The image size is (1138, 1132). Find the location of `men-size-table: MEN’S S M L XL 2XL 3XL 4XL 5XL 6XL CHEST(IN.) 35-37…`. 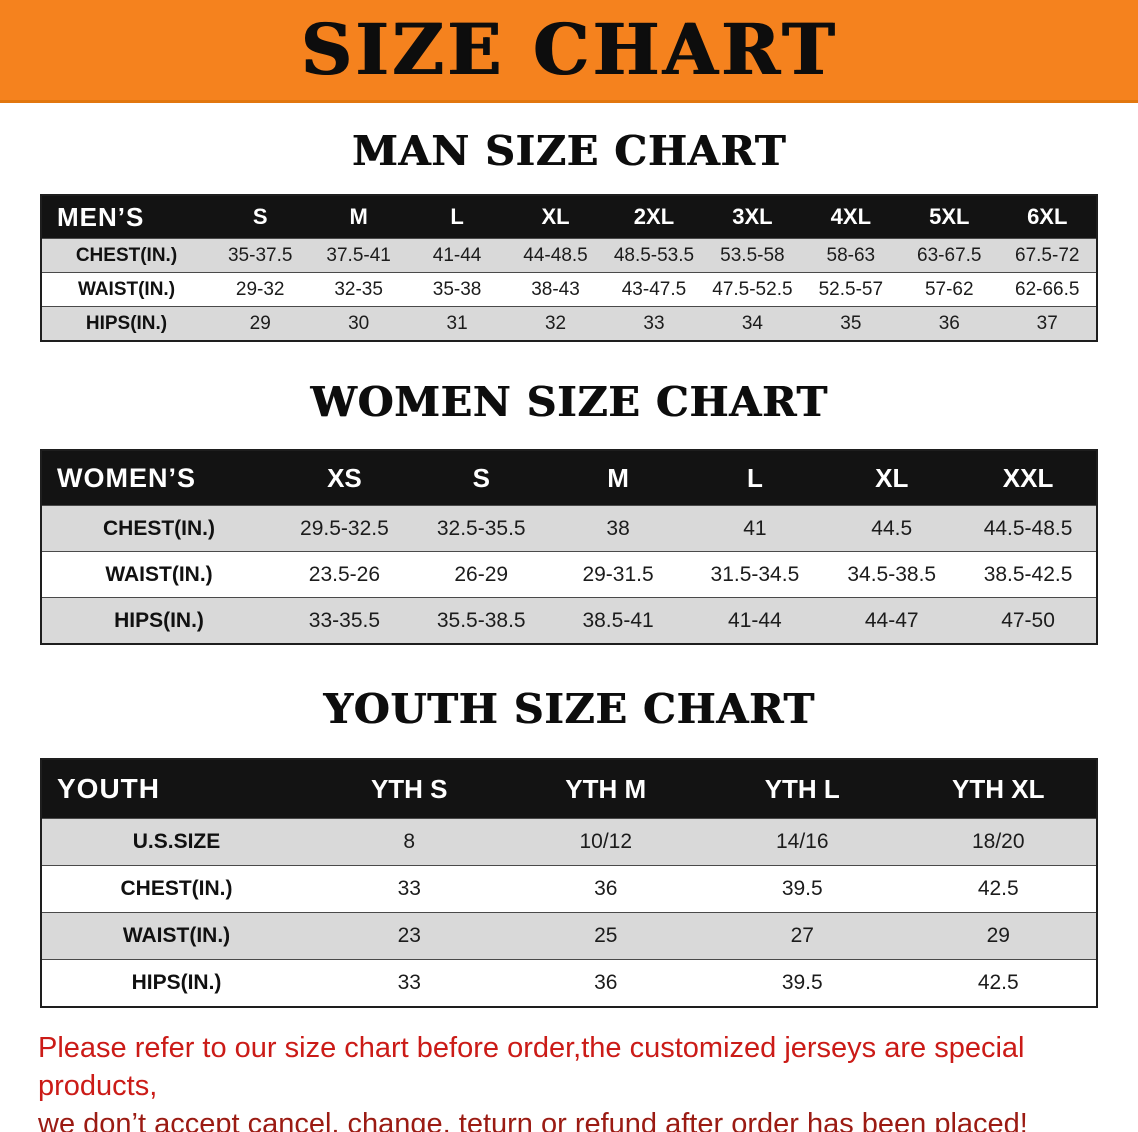

men-size-table: MEN’S S M L XL 2XL 3XL 4XL 5XL 6XL CHEST(IN.) 35-37… is located at coordinates (569, 268).